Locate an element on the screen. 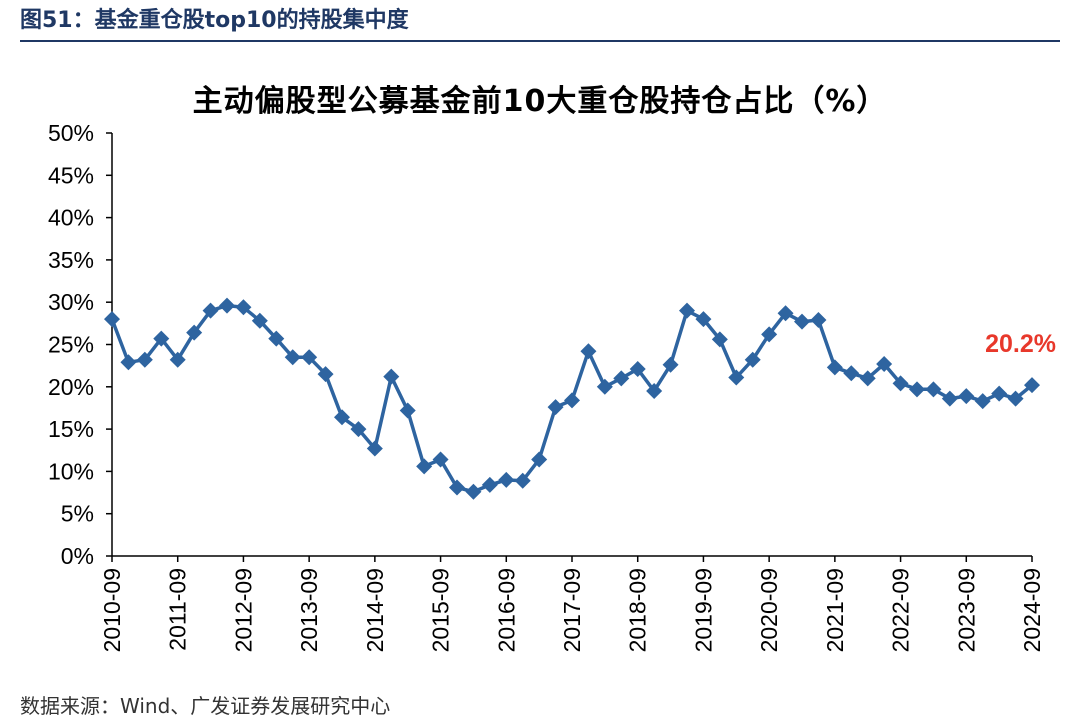 This screenshot has height=723, width=1080. y-tick-label: 10% is located at coordinates (71, 471).